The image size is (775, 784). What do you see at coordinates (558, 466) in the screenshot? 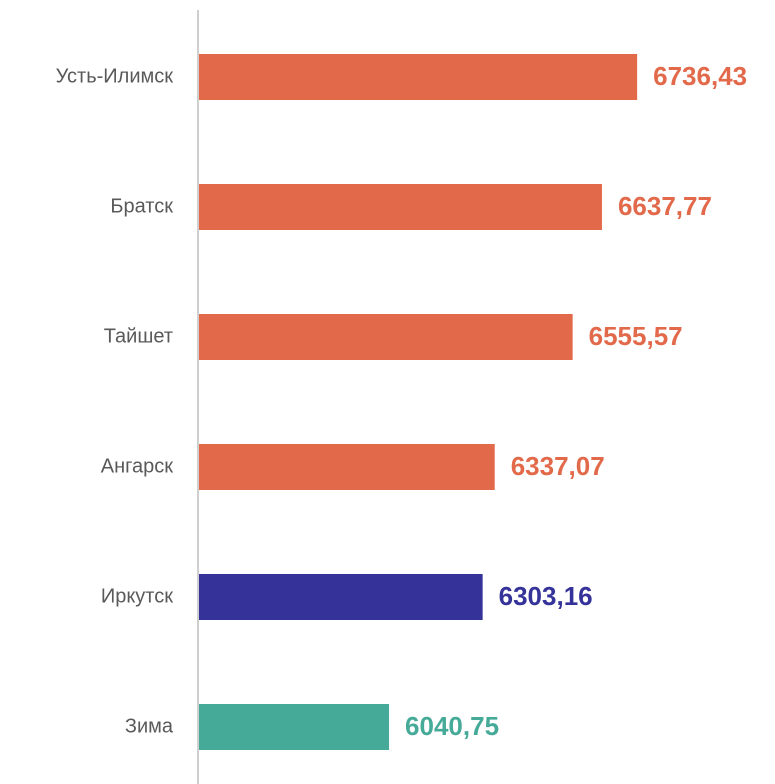
I see `value-label: 6337,07` at bounding box center [558, 466].